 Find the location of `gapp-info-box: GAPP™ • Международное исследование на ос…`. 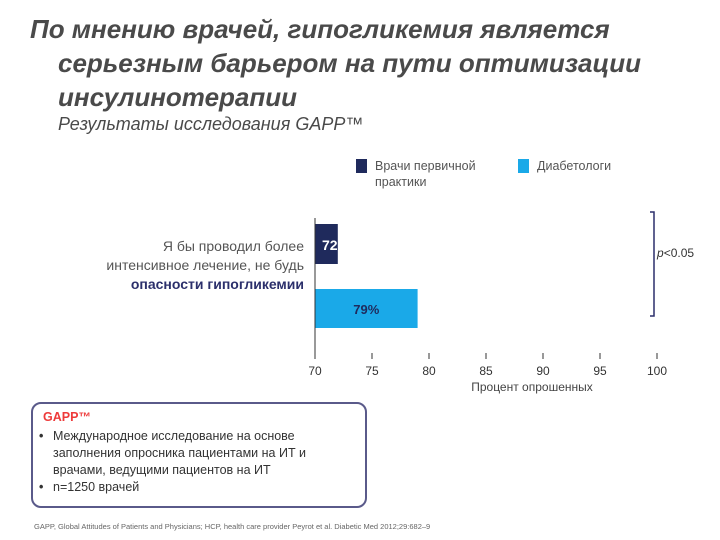

gapp-info-box: GAPP™ • Международное исследование на ос… is located at coordinates (199, 455).